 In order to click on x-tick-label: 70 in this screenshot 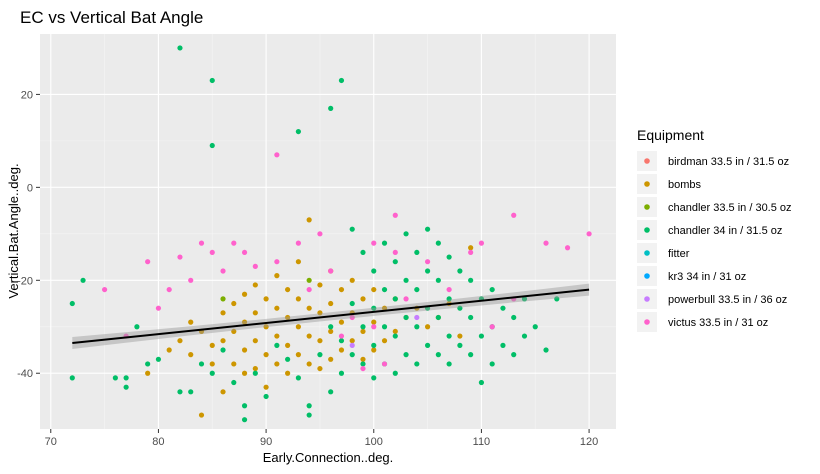, I will do `click(51, 442)`.